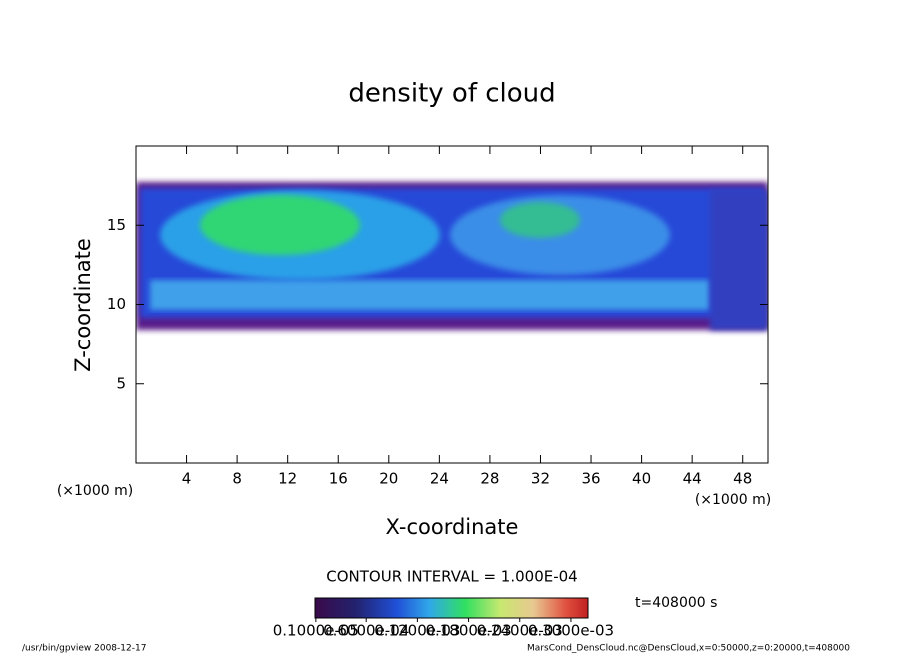 This screenshot has width=904, height=654. I want to click on x-tick-label: 40, so click(641, 479).